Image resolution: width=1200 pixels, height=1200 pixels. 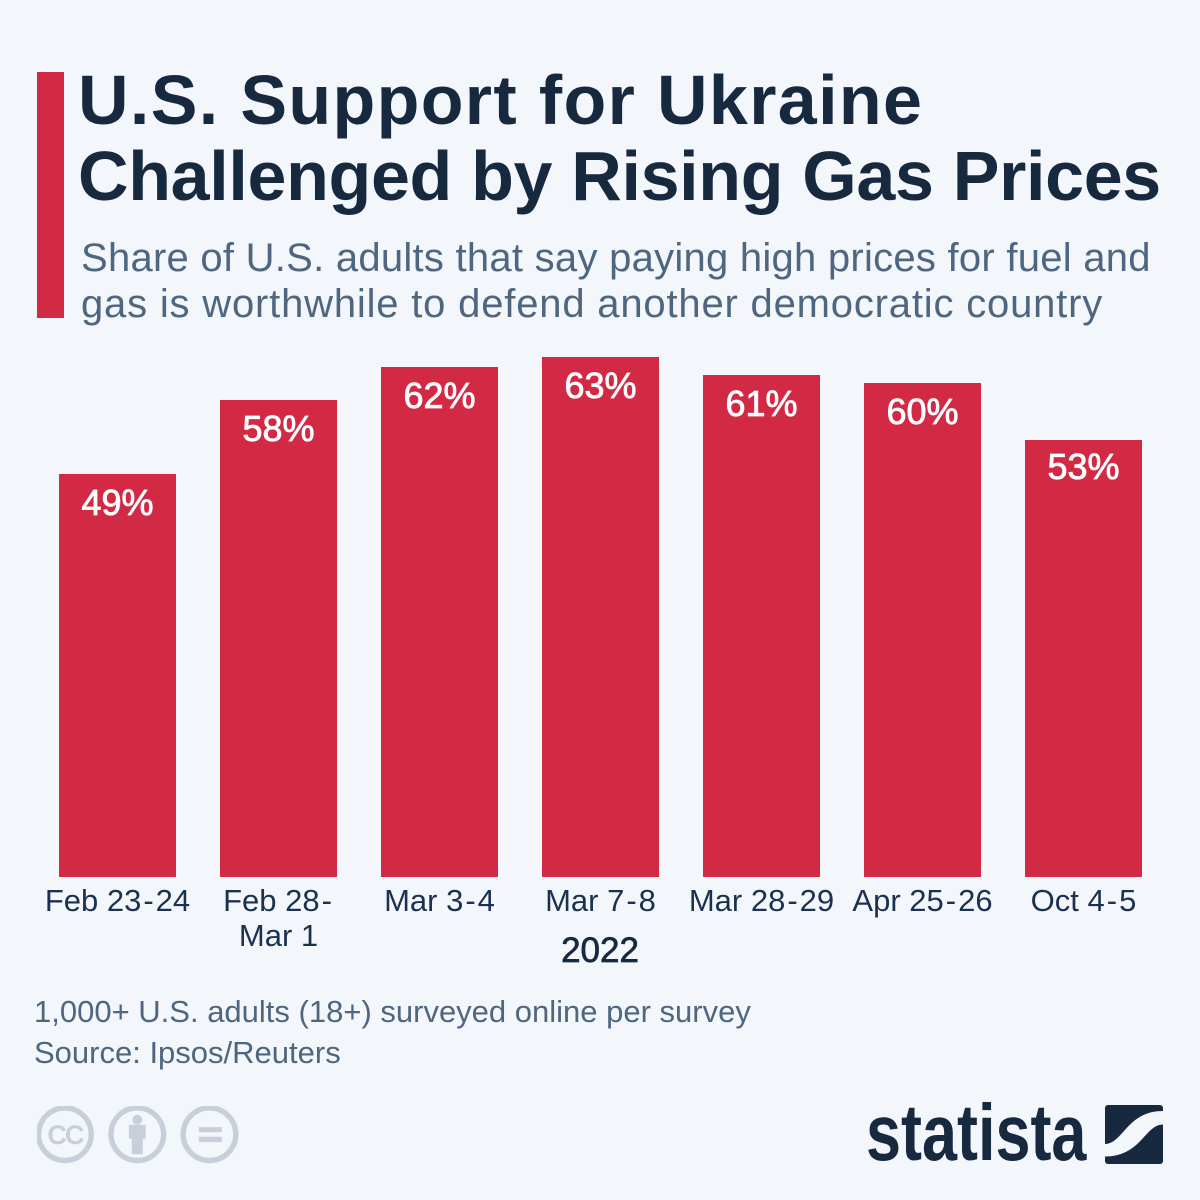 What do you see at coordinates (65, 1135) in the screenshot?
I see `svg-text: CC` at bounding box center [65, 1135].